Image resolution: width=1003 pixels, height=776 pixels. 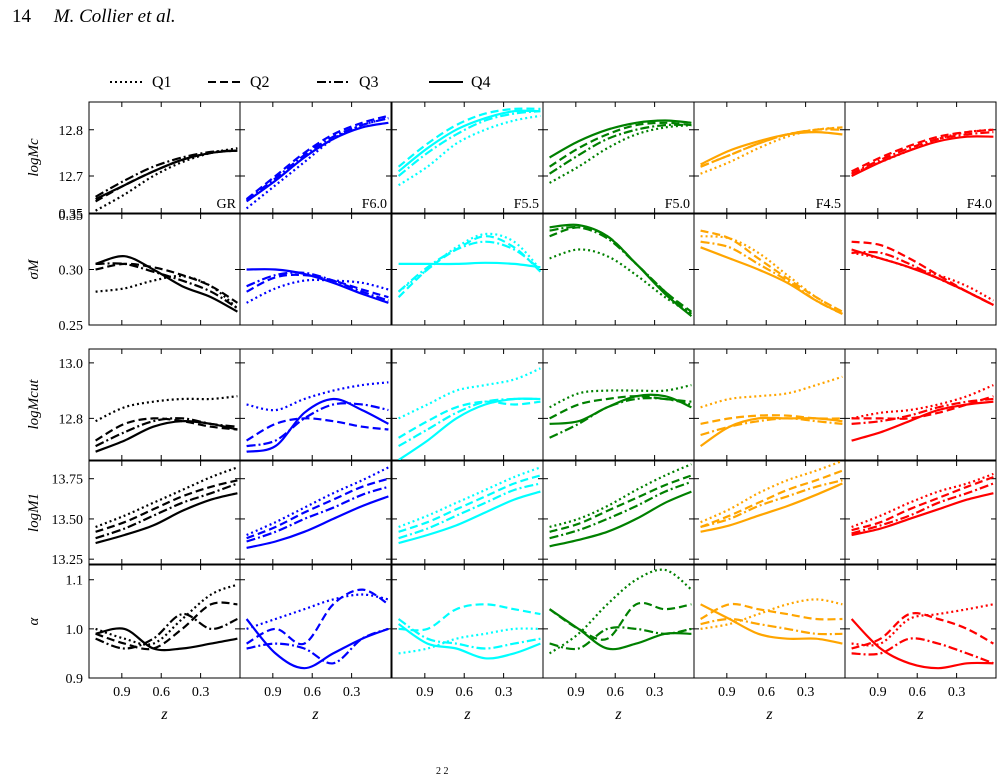 What do you see at coordinates (227, 204) in the screenshot?
I see `model-label-gr: GR` at bounding box center [227, 204].